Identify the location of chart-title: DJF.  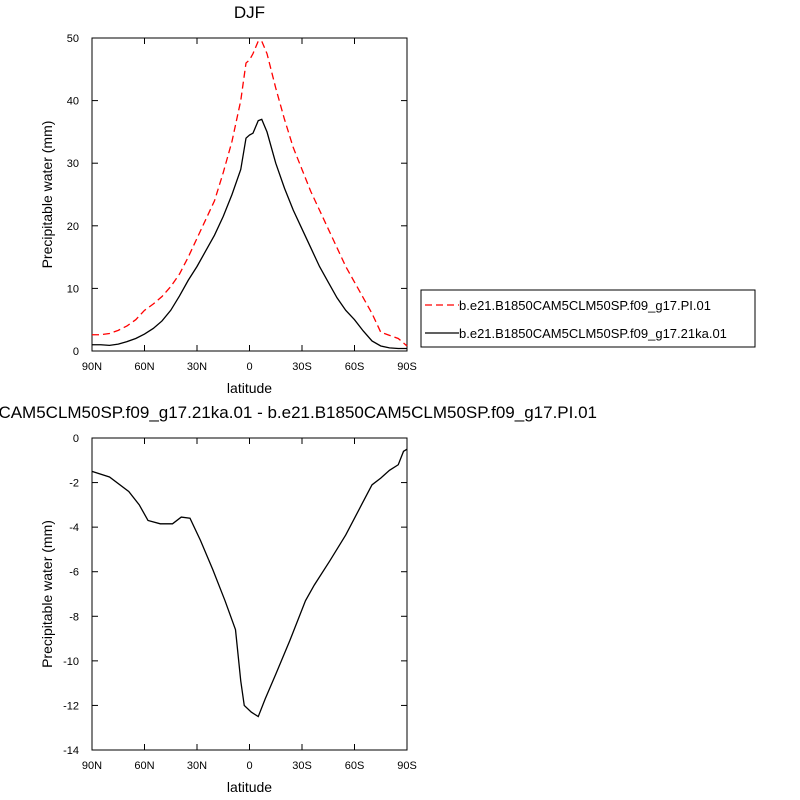
(249, 12).